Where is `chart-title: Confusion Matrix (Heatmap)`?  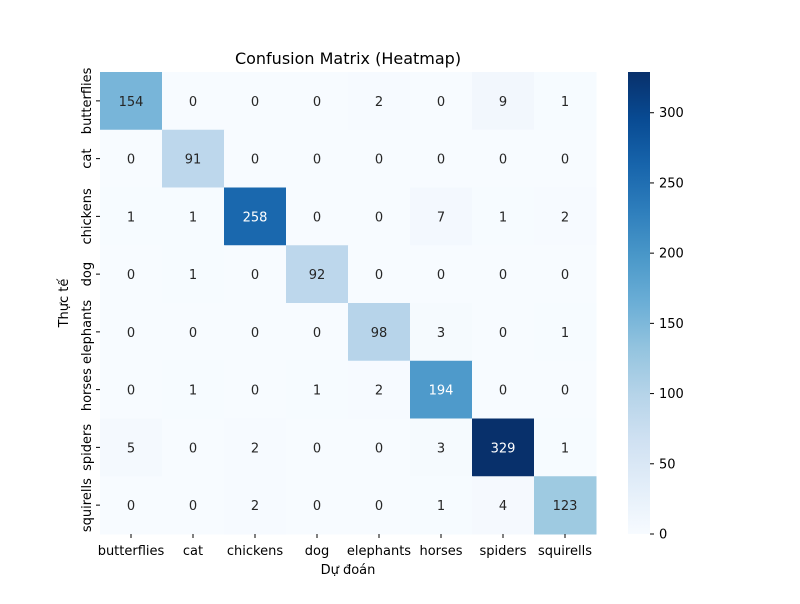 chart-title: Confusion Matrix (Heatmap) is located at coordinates (348, 58).